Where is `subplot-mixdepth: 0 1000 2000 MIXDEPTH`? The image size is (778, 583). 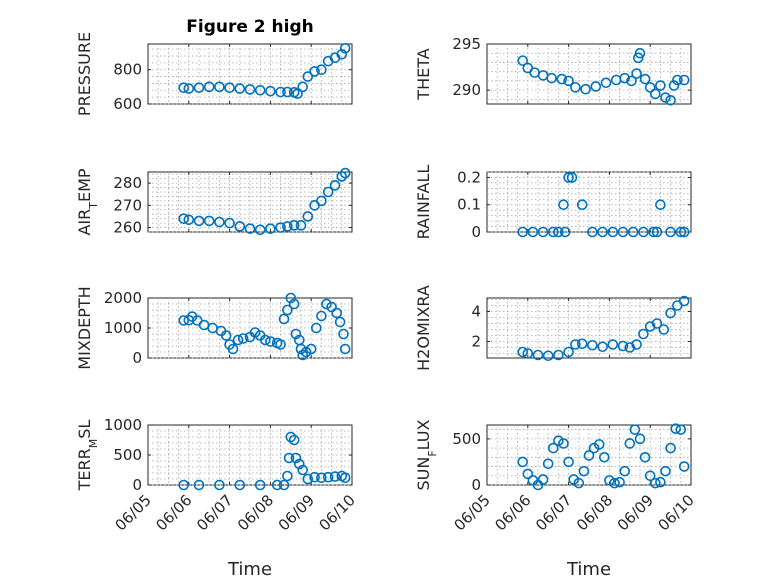 subplot-mixdepth: 0 1000 2000 MIXDEPTH is located at coordinates (214, 328).